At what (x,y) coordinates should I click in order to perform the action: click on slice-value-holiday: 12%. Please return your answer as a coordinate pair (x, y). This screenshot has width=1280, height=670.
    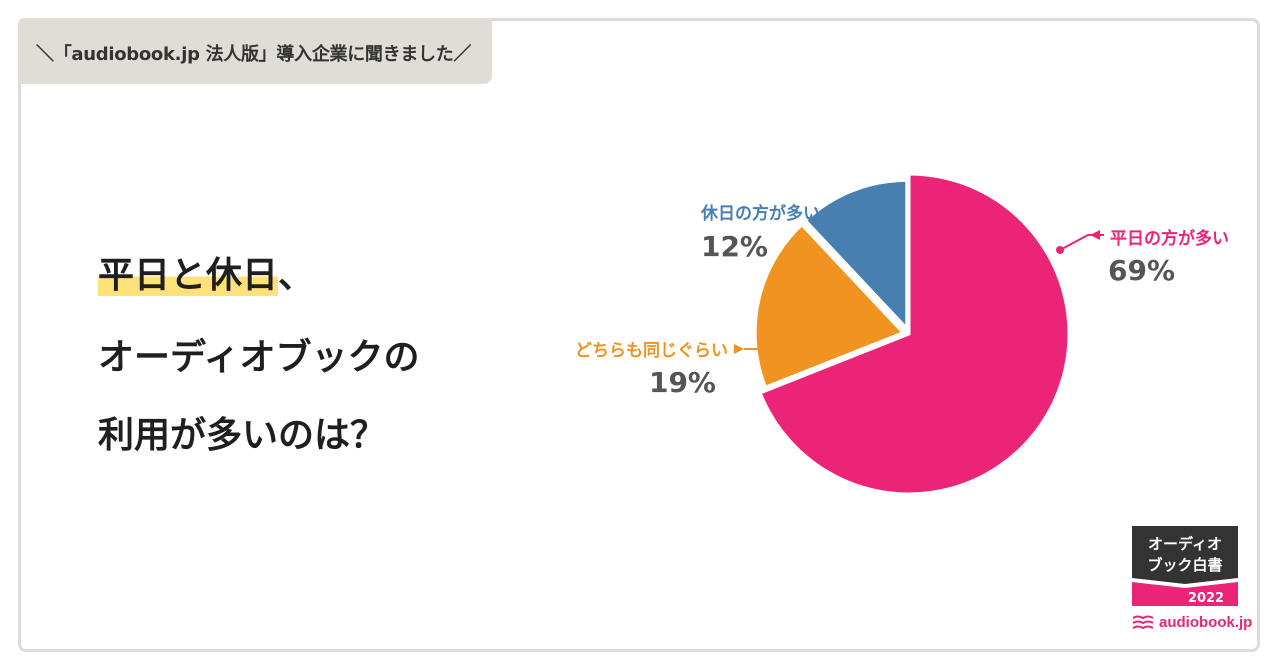
    Looking at the image, I should click on (734, 246).